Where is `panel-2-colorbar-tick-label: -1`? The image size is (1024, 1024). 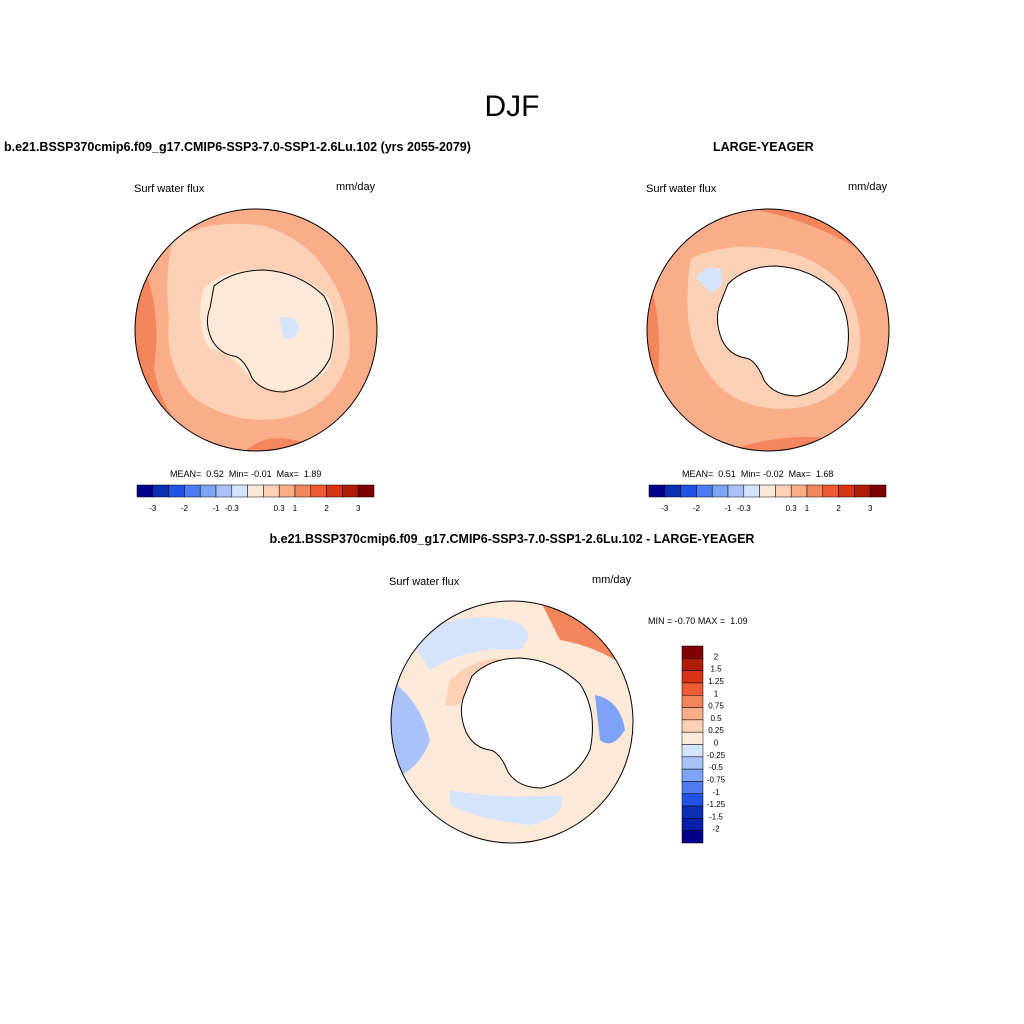 panel-2-colorbar-tick-label: -1 is located at coordinates (728, 508).